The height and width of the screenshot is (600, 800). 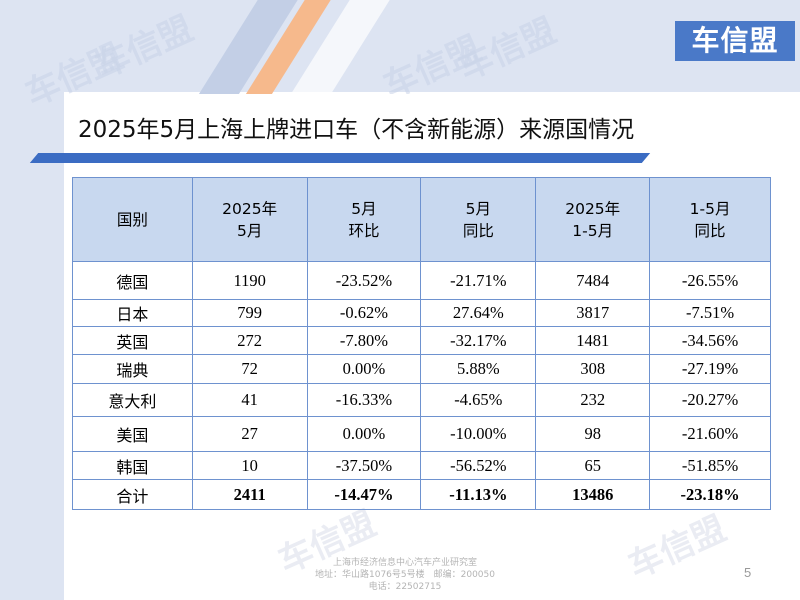 What do you see at coordinates (249, 434) in the screenshot?
I see `table-cell: 27` at bounding box center [249, 434].